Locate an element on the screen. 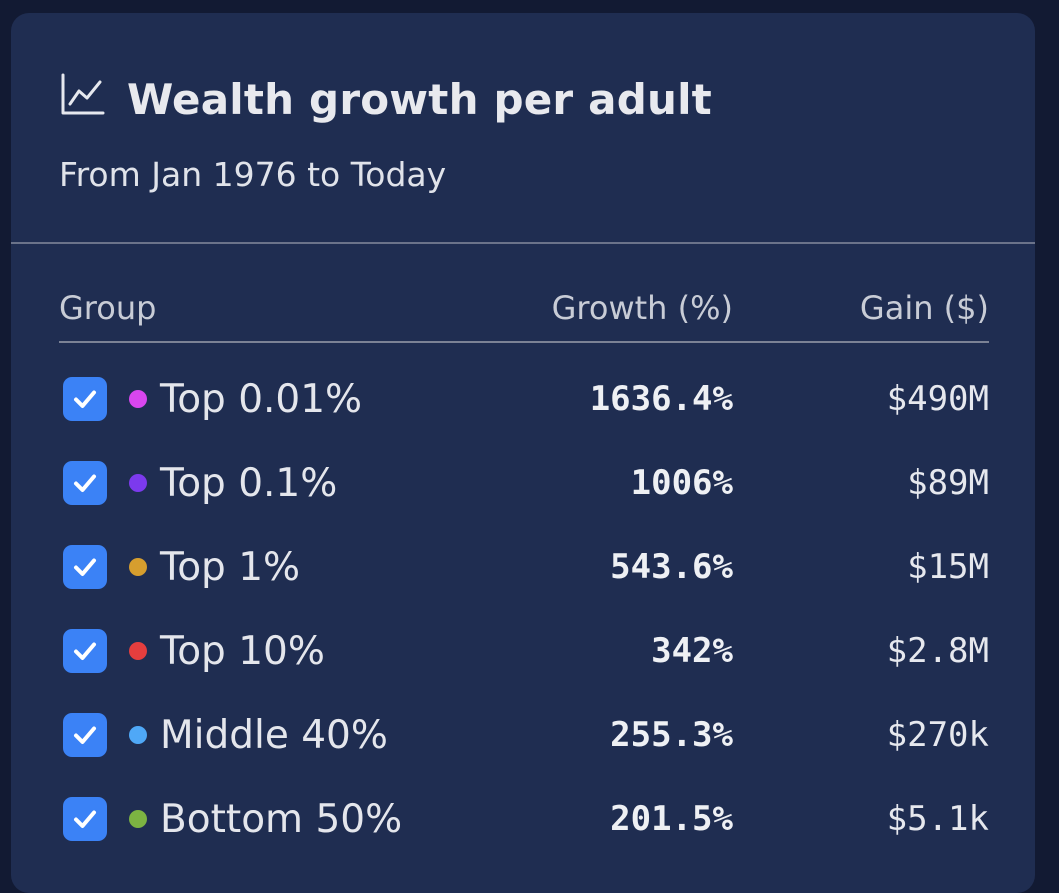 The width and height of the screenshot is (1059, 893). group-label: Top 10% is located at coordinates (242, 651).